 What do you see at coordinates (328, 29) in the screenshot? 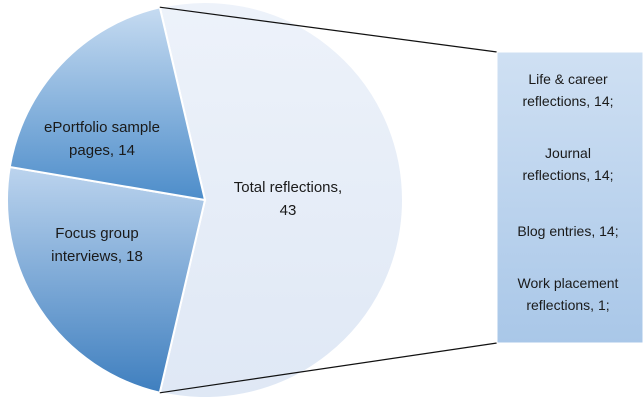
I see `connector-line-top` at bounding box center [328, 29].